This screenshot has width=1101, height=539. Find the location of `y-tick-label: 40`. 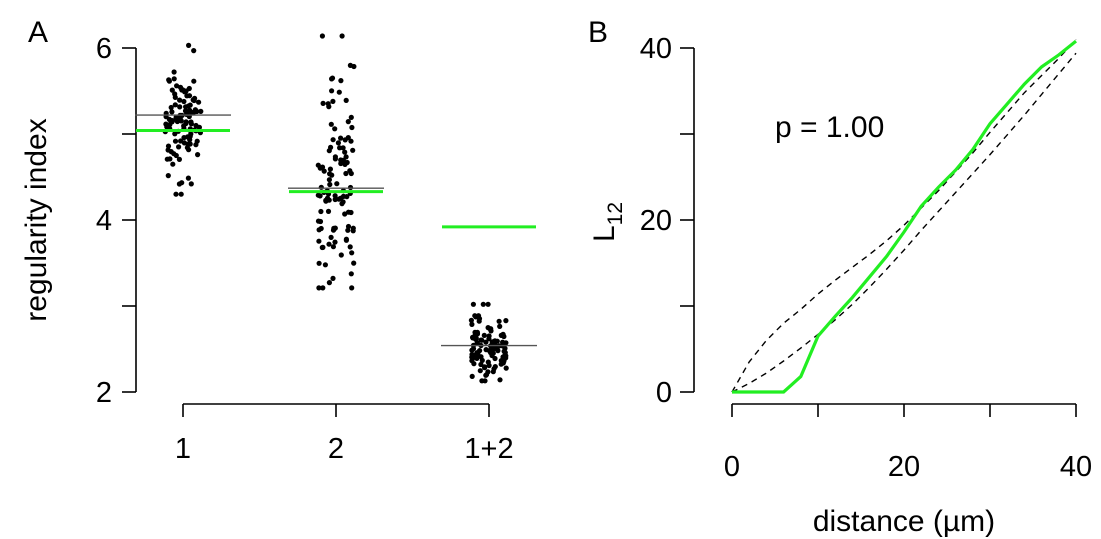

y-tick-label: 40 is located at coordinates (656, 49).